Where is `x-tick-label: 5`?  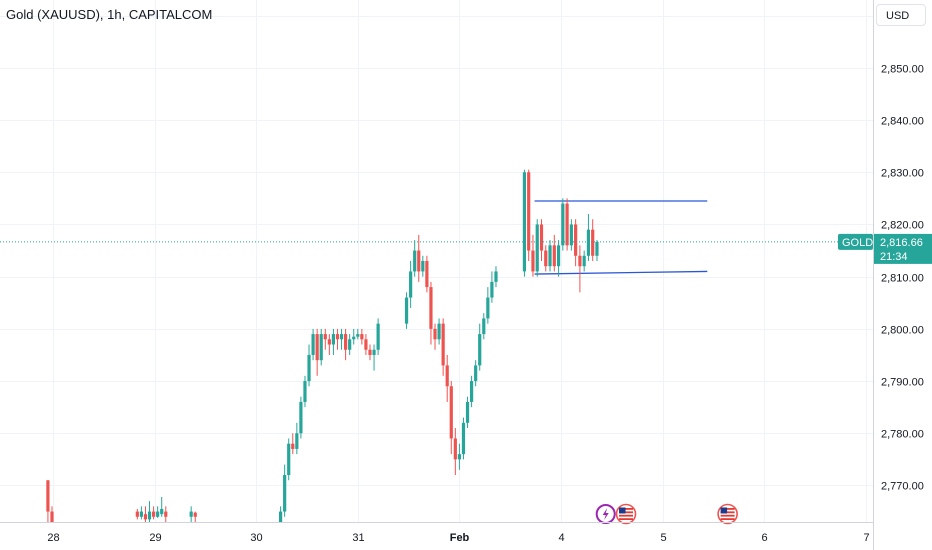 x-tick-label: 5 is located at coordinates (663, 538).